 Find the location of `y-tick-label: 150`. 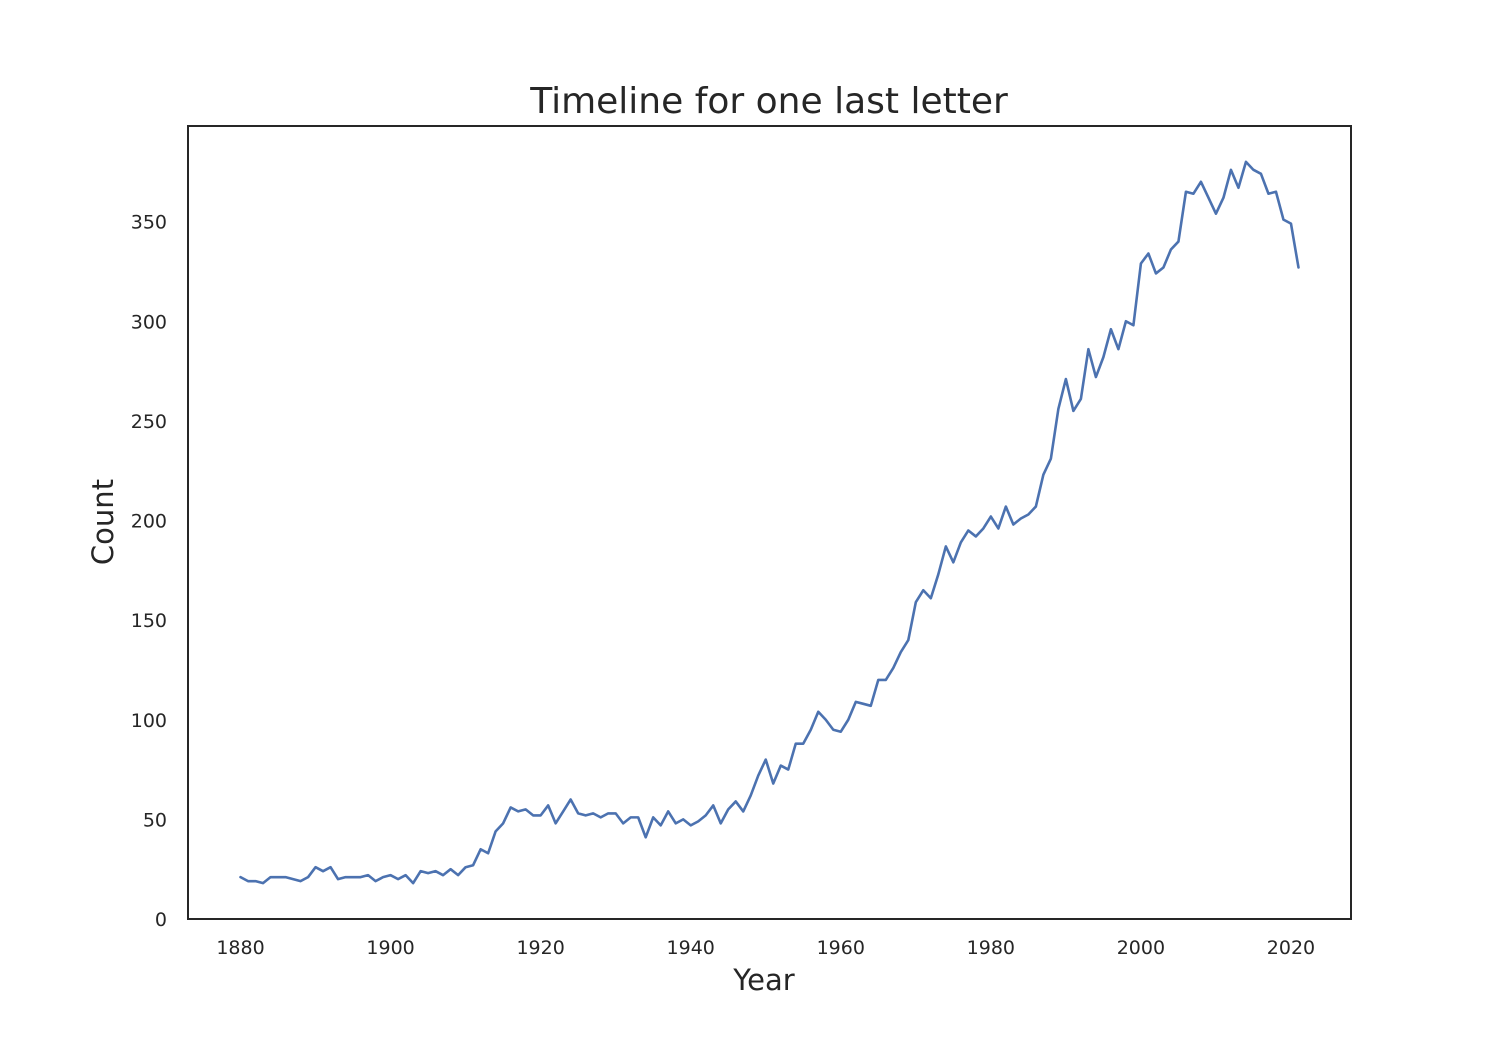

y-tick-label: 150 is located at coordinates (149, 621).